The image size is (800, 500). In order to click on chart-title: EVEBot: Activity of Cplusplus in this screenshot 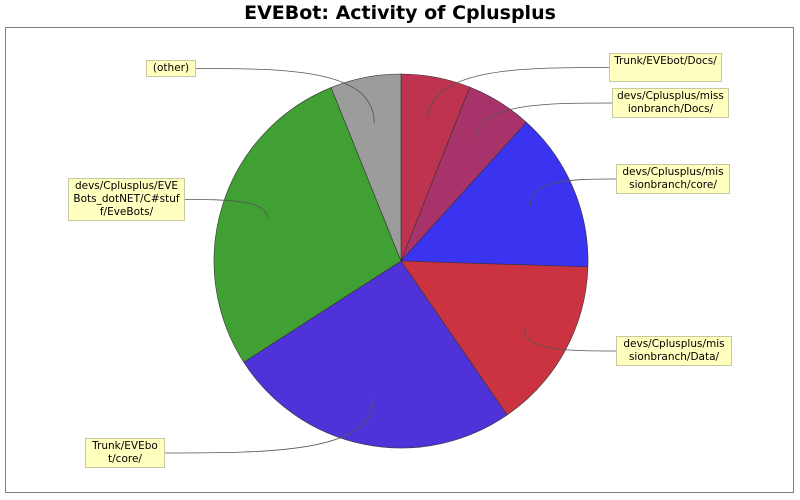, I will do `click(400, 13)`.